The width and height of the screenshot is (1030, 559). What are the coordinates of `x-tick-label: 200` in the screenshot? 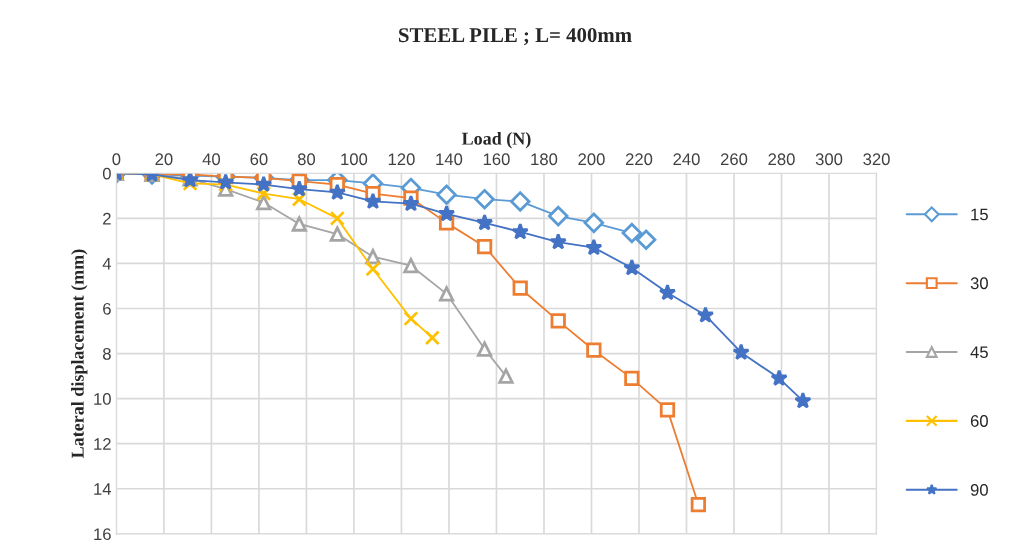 It's located at (591, 159).